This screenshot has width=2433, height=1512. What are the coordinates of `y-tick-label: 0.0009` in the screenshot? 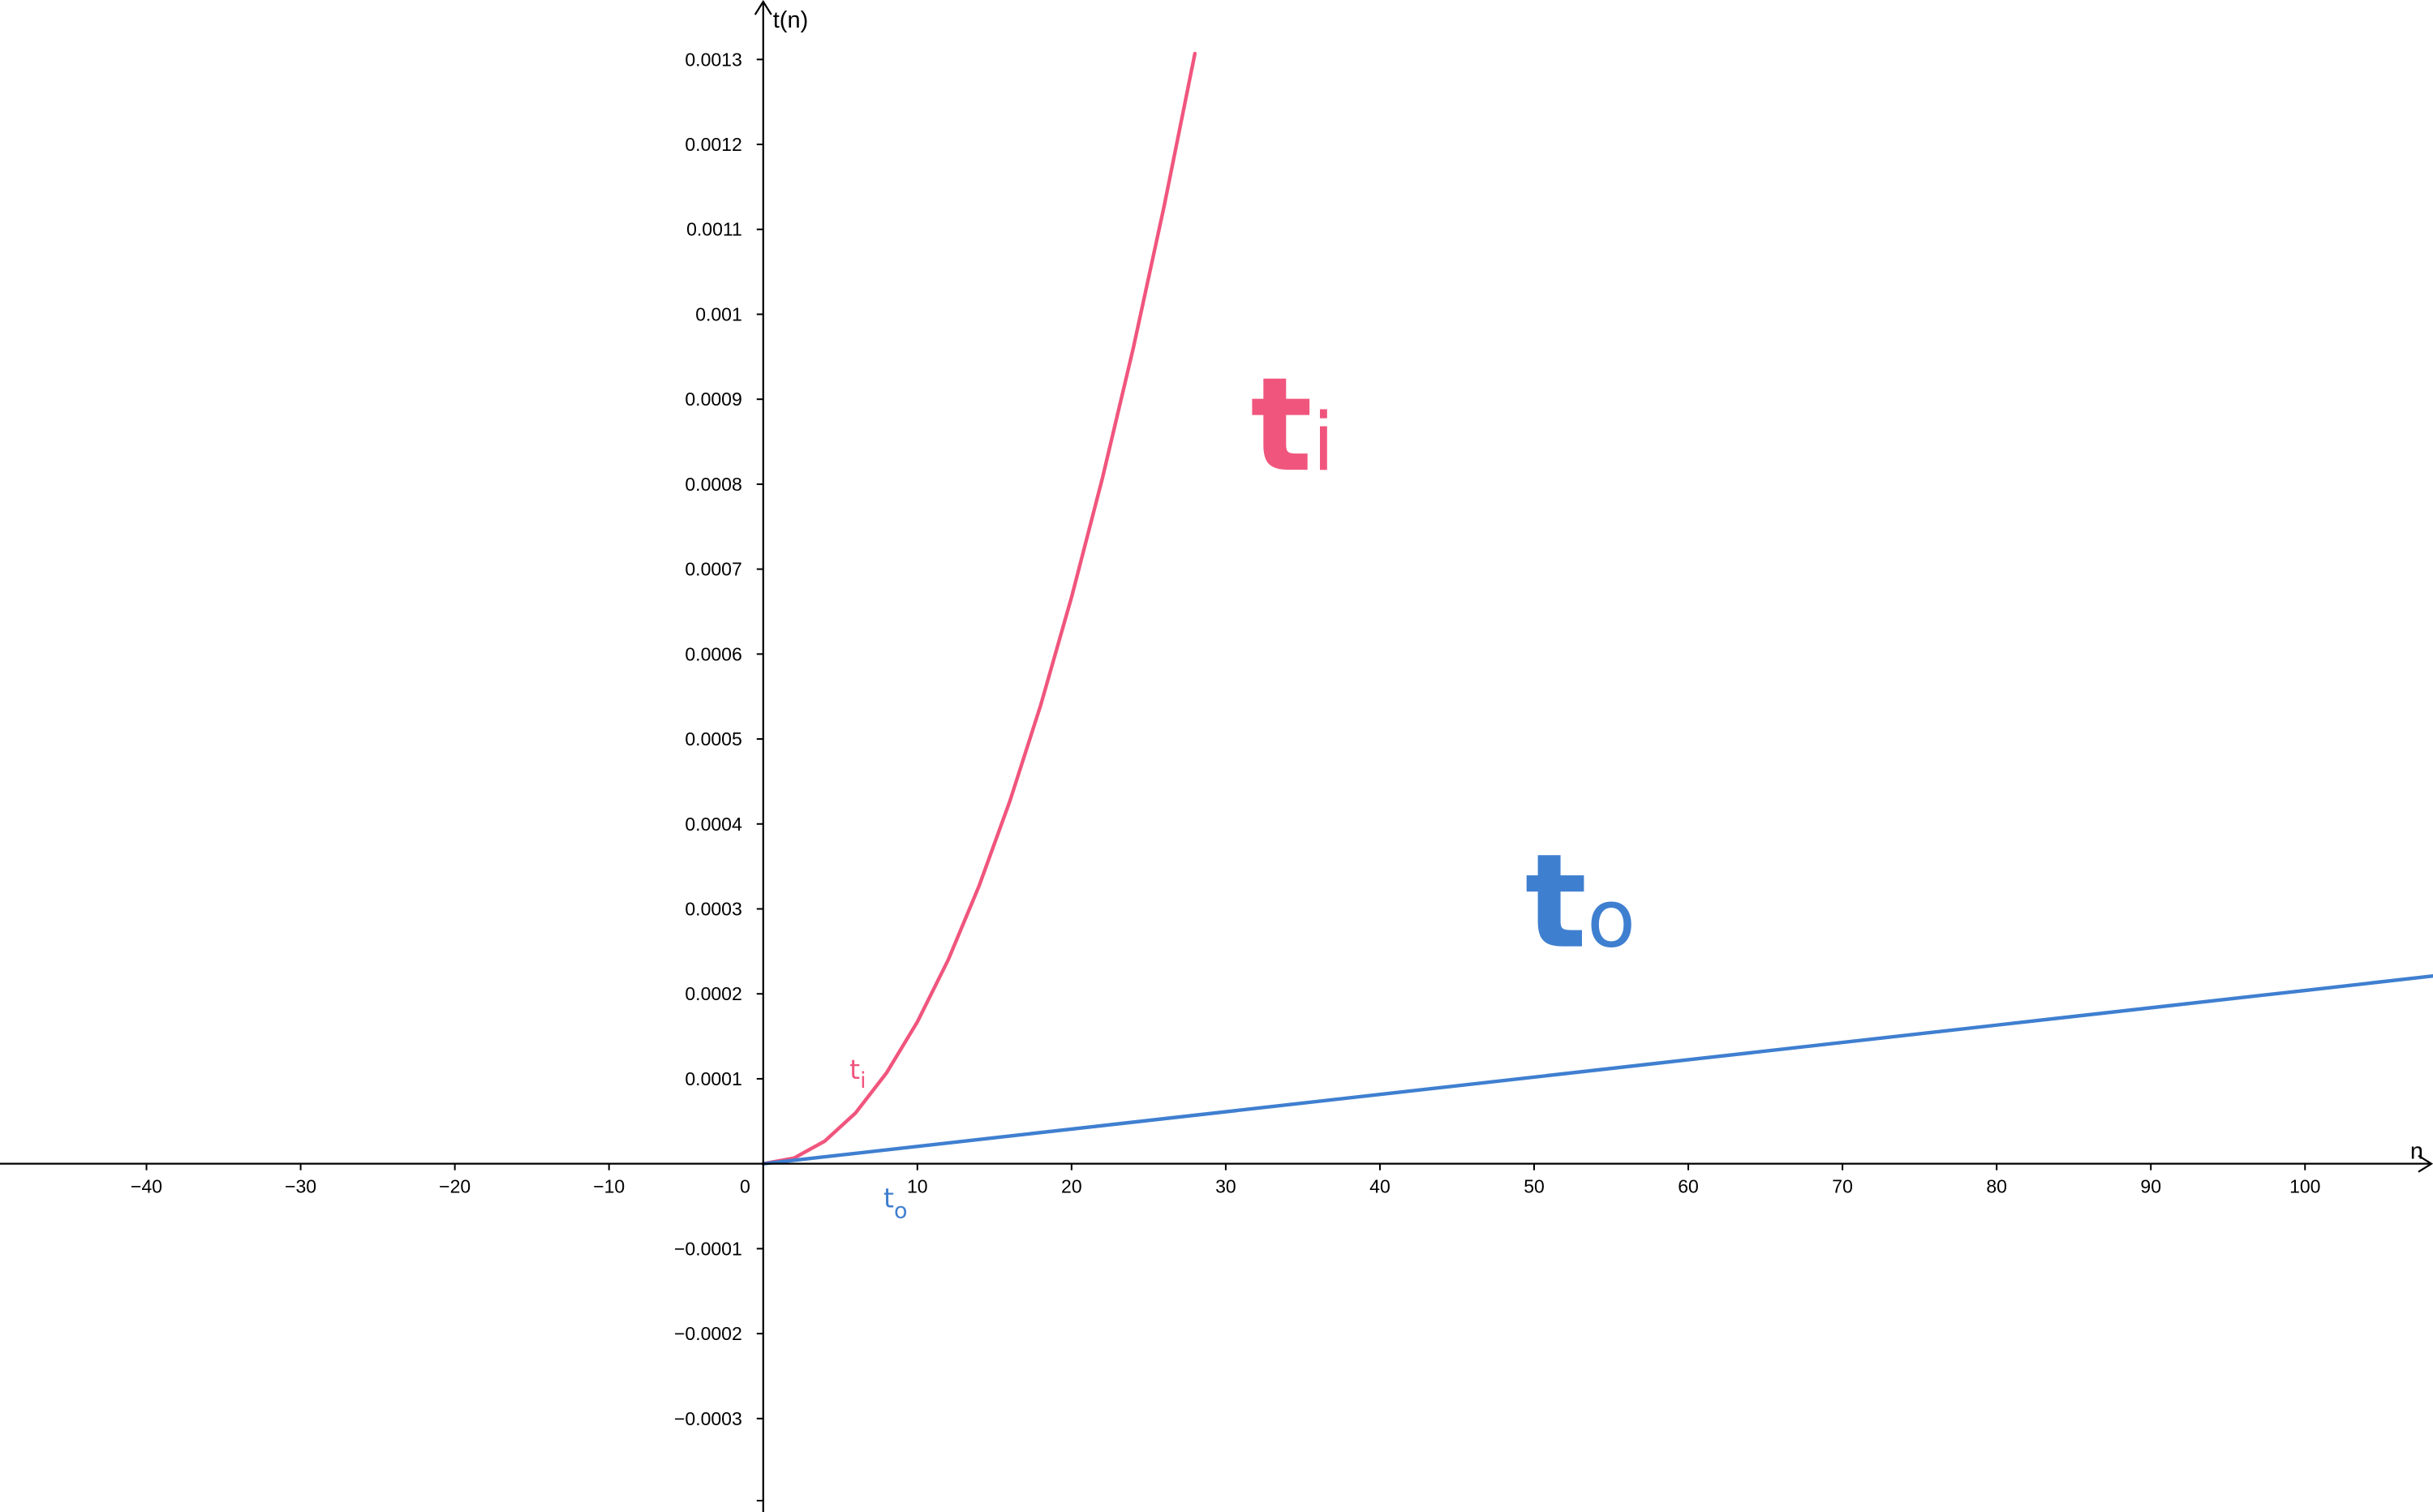 It's located at (714, 399).